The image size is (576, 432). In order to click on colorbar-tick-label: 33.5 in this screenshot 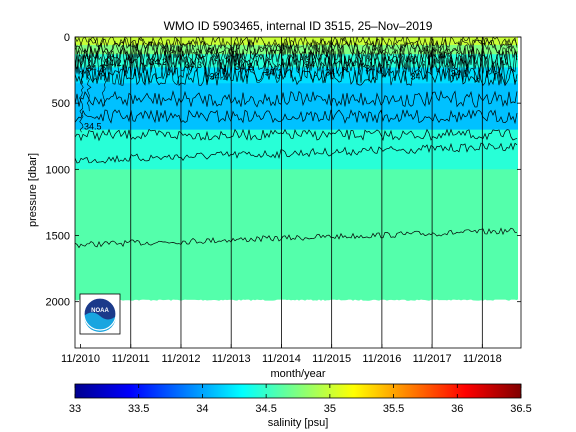, I will do `click(138, 409)`.